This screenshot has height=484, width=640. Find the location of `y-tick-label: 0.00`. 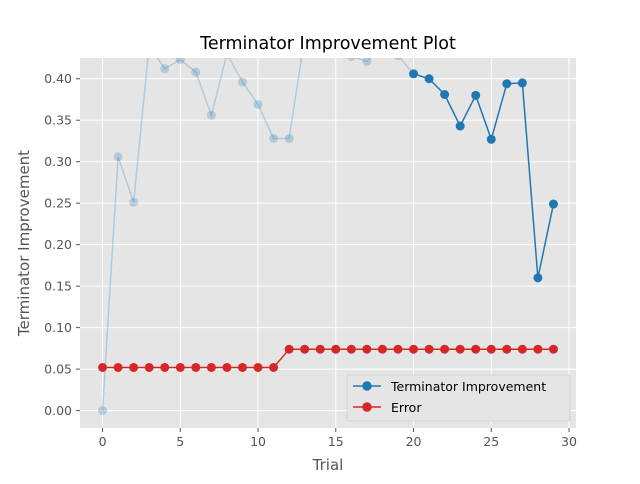

y-tick-label: 0.00 is located at coordinates (58, 410).